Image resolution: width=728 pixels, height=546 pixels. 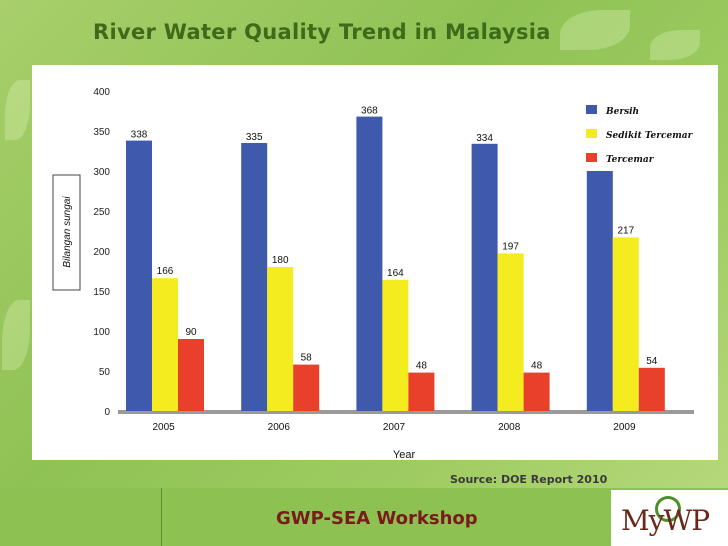 I want to click on legend-label: Bersih, so click(x=622, y=112).